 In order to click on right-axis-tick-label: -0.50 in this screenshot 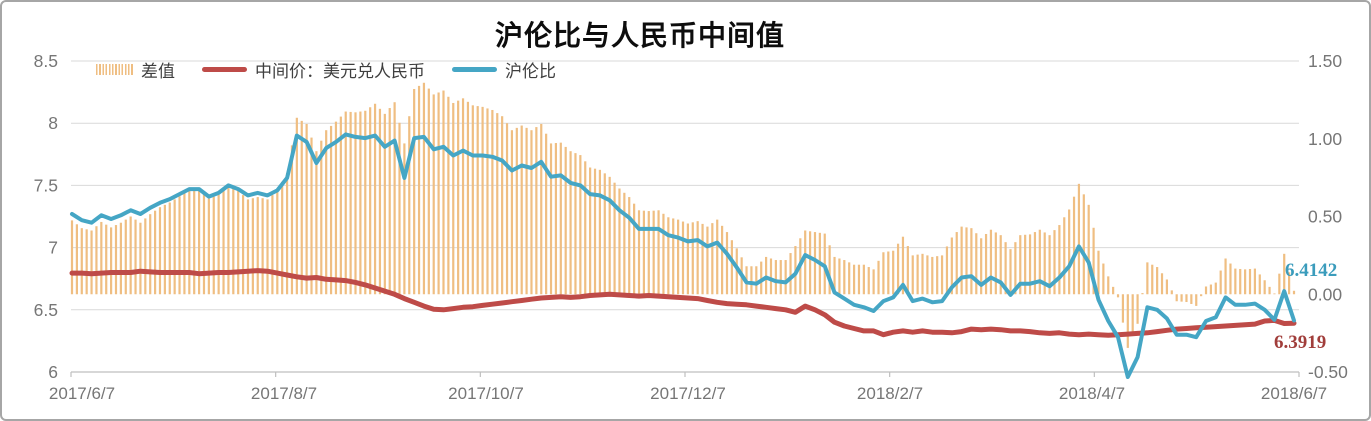, I will do `click(1328, 372)`.